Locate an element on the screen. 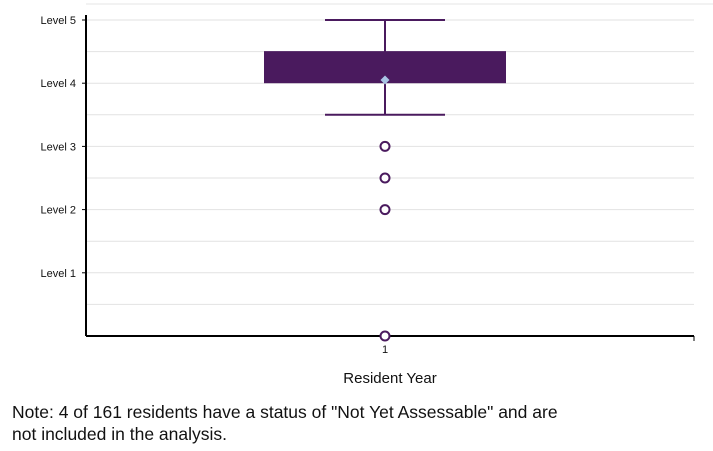 The width and height of the screenshot is (713, 451). y-tick-label: Level 3 is located at coordinates (58, 147).